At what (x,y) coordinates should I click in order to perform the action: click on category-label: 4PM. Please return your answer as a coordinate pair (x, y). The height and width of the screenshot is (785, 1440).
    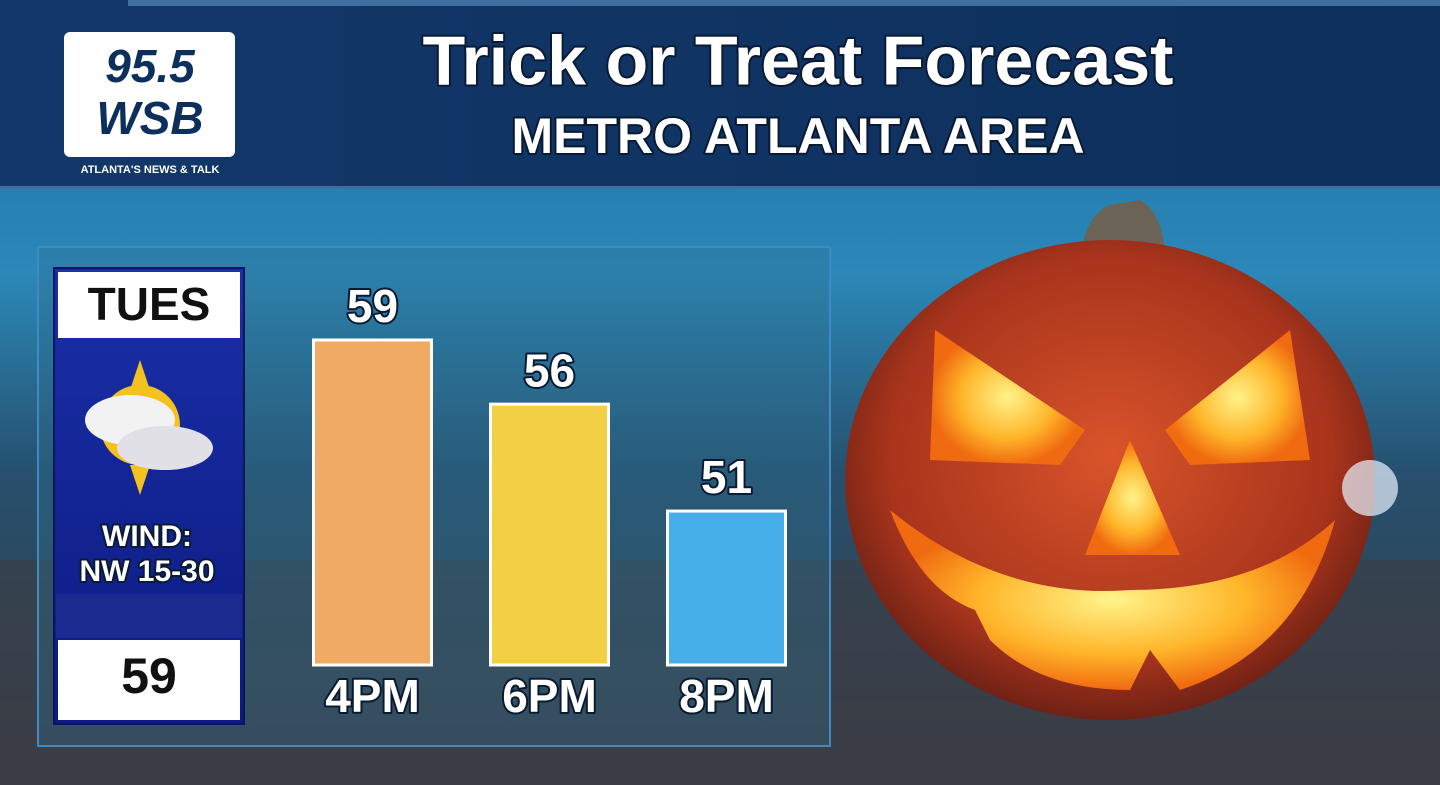
    Looking at the image, I should click on (372, 696).